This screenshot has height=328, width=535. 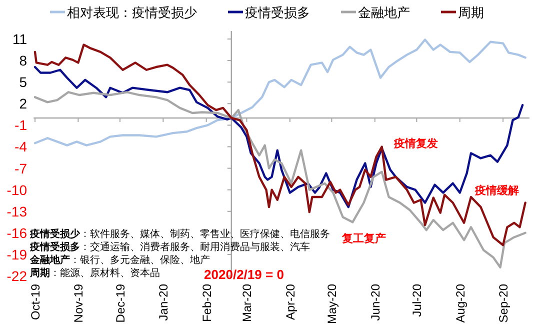 What do you see at coordinates (21, 125) in the screenshot?
I see `y-tick-label: -1` at bounding box center [21, 125].